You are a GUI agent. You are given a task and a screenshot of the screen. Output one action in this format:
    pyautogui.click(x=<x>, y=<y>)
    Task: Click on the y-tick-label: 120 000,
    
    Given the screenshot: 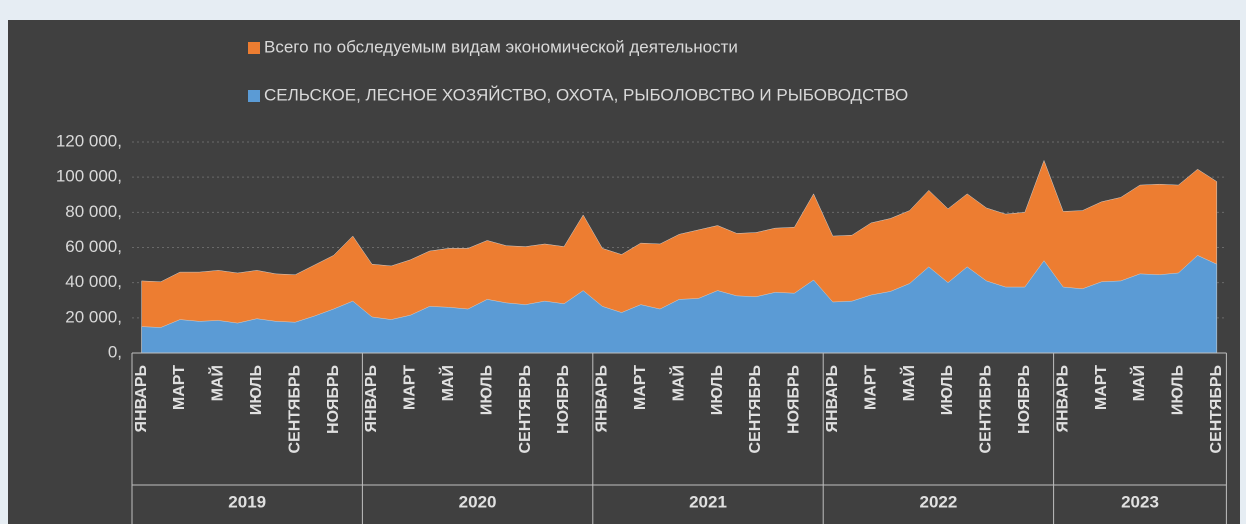 What is the action you would take?
    pyautogui.click(x=89, y=140)
    